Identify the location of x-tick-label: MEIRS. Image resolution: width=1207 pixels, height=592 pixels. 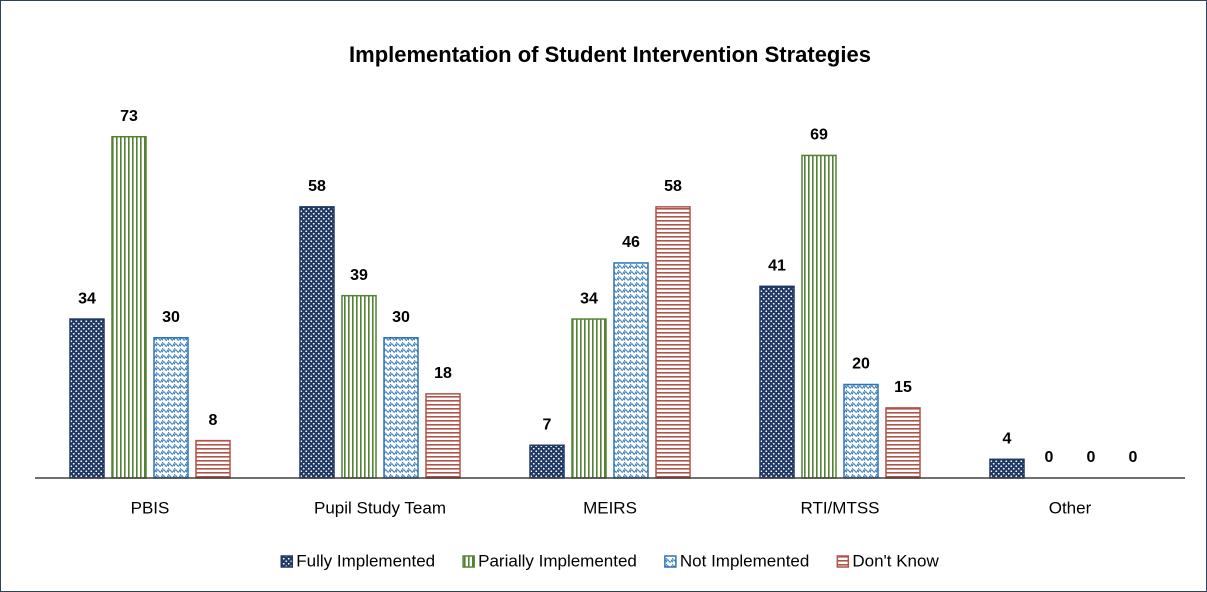
(610, 507).